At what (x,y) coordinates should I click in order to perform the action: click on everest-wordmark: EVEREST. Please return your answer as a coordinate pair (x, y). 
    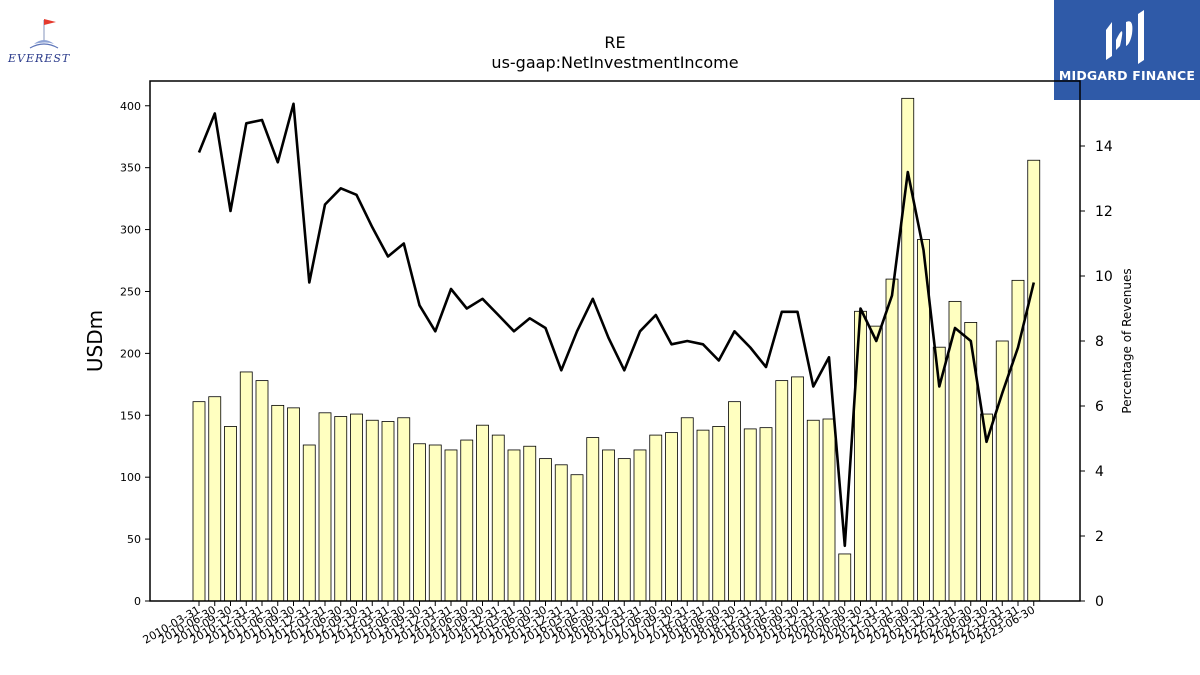
    Looking at the image, I should click on (39, 58).